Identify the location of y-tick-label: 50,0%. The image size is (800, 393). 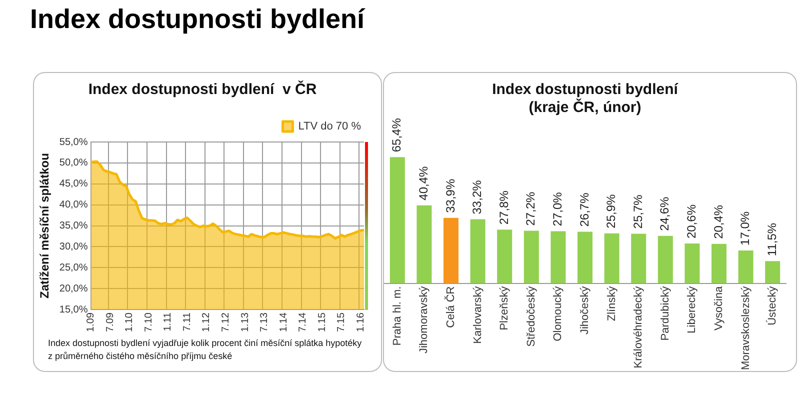
(73, 163).